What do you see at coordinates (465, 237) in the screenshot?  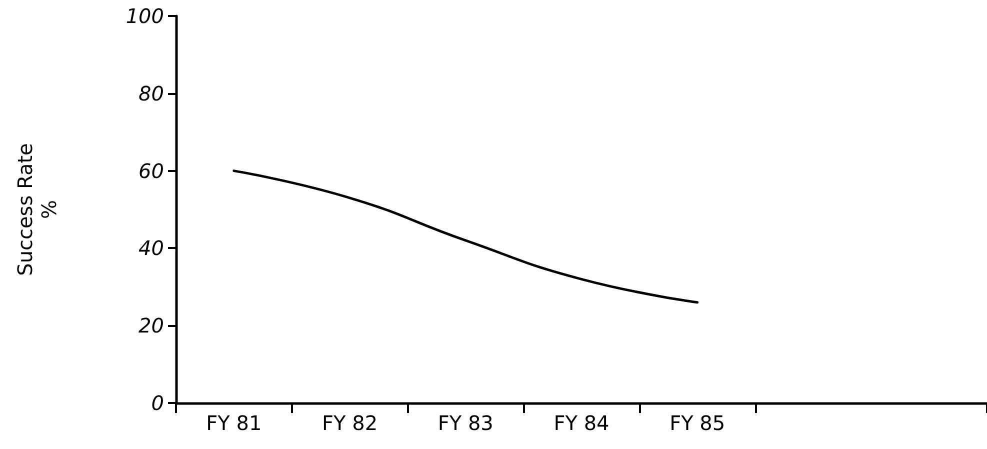 I see `line-series` at bounding box center [465, 237].